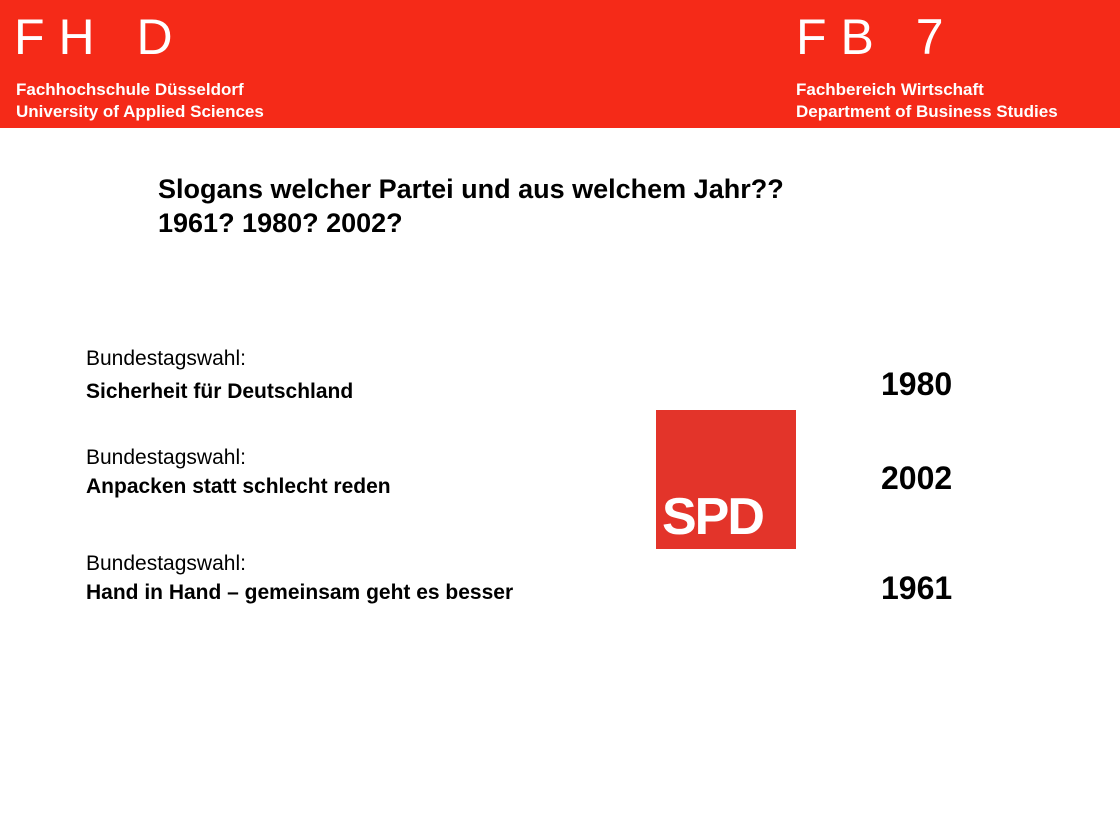 The height and width of the screenshot is (840, 1120). What do you see at coordinates (220, 391) in the screenshot?
I see `slogan-text: Sicherheit für Deutschland` at bounding box center [220, 391].